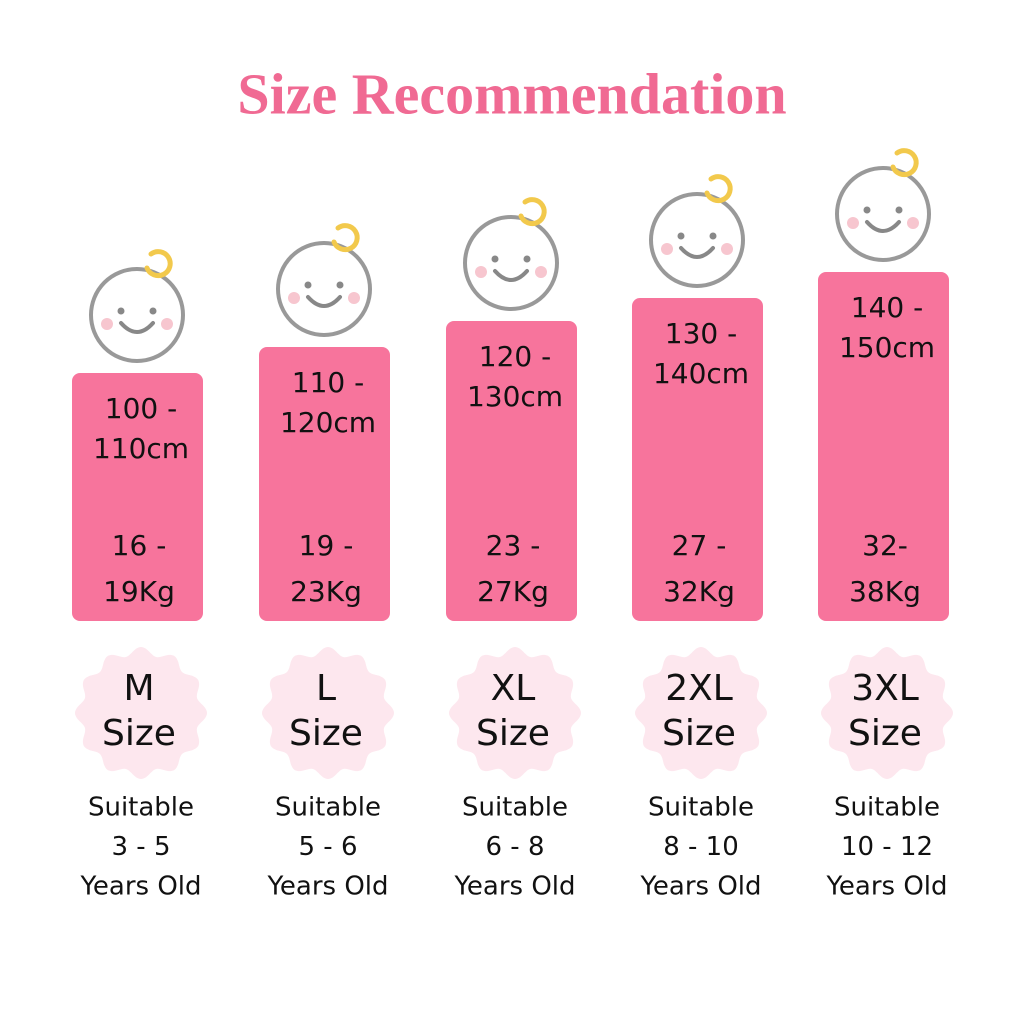  I want to click on weight-range: 27 -, so click(699, 545).